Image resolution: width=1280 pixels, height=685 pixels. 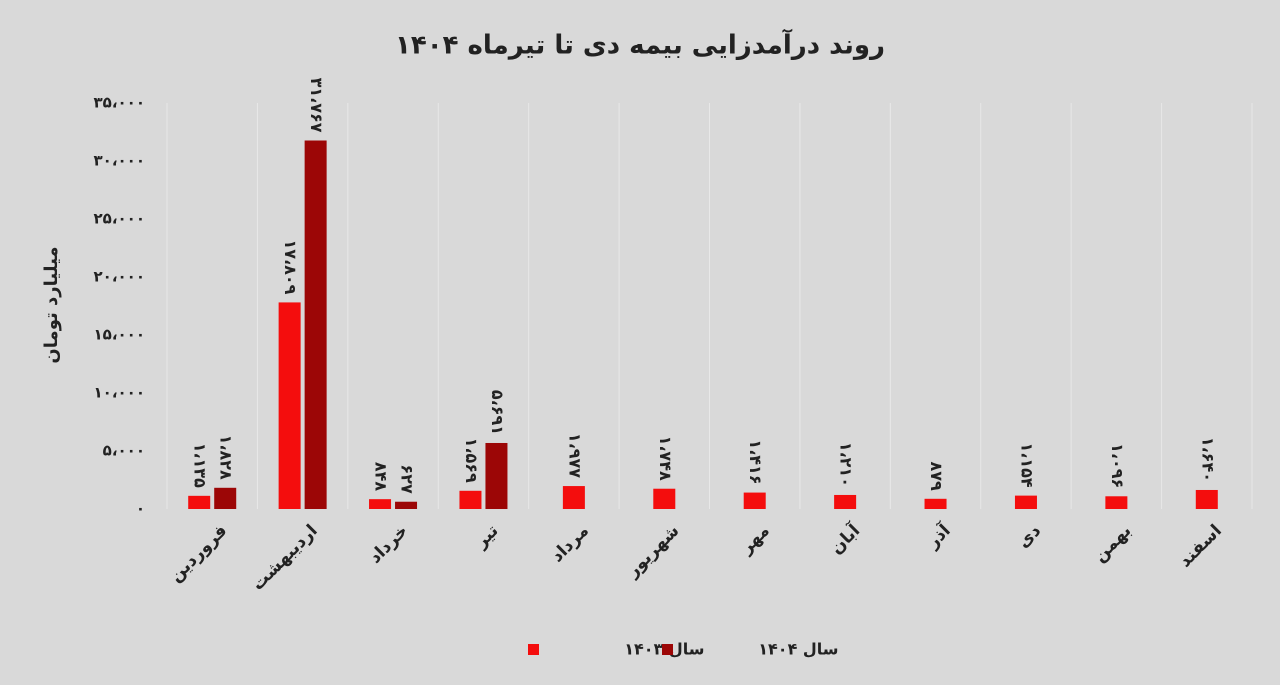 I want to click on y-tick-label: ۳۰،۰۰۰, so click(x=119, y=161).